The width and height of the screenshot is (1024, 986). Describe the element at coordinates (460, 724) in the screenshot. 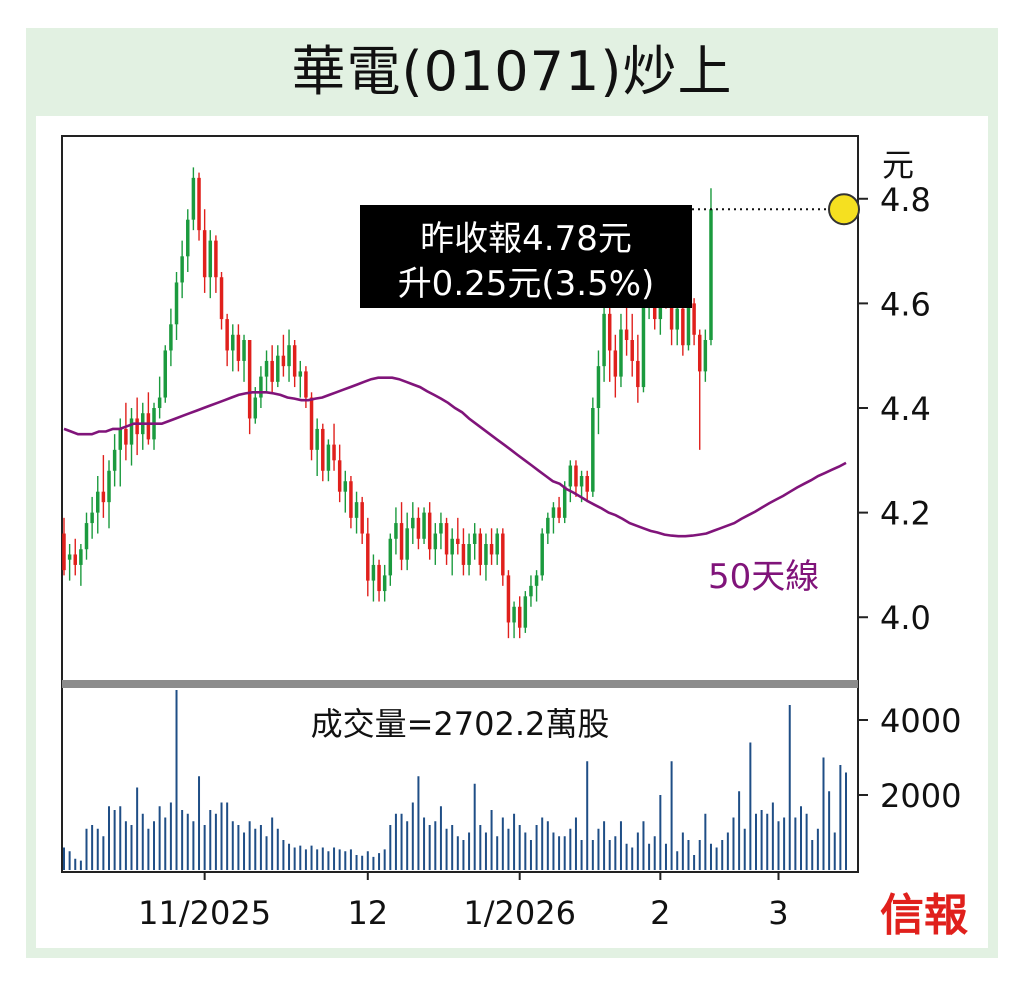

I see `volume-label: 成交量=2702.2萬股` at that location.